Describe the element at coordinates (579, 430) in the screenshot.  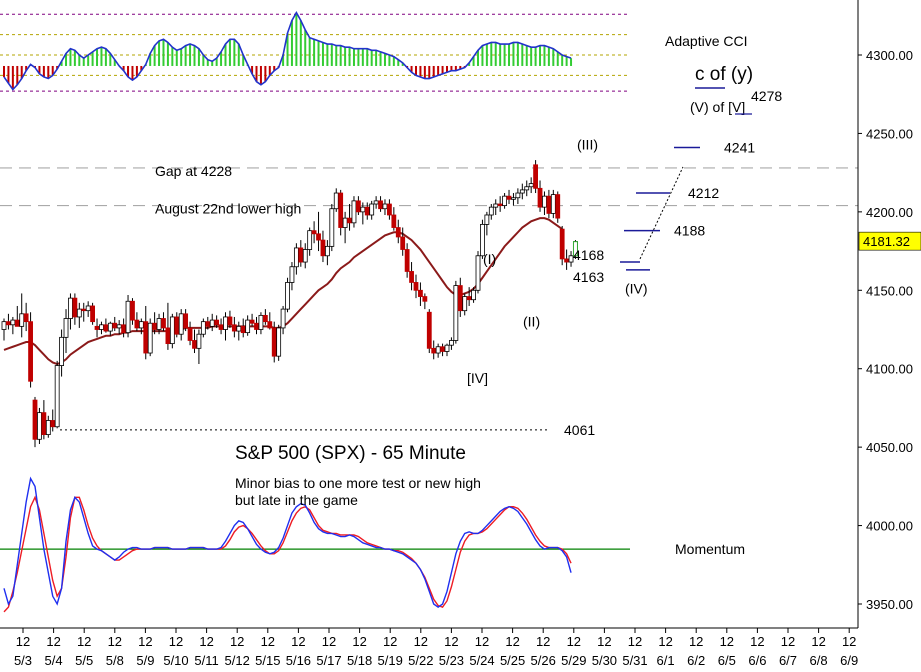
I see `support-label: 4061` at that location.